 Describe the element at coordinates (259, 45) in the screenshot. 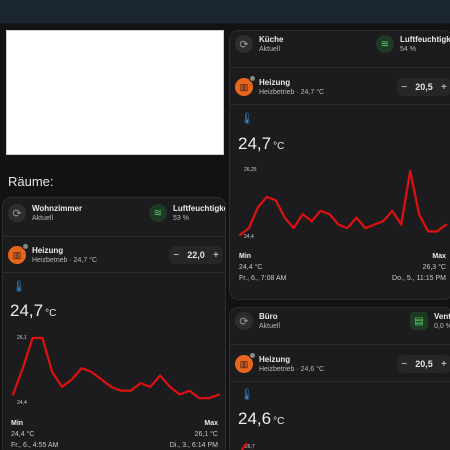

I see `room-header: ⟳ Küche Aktuell` at that location.